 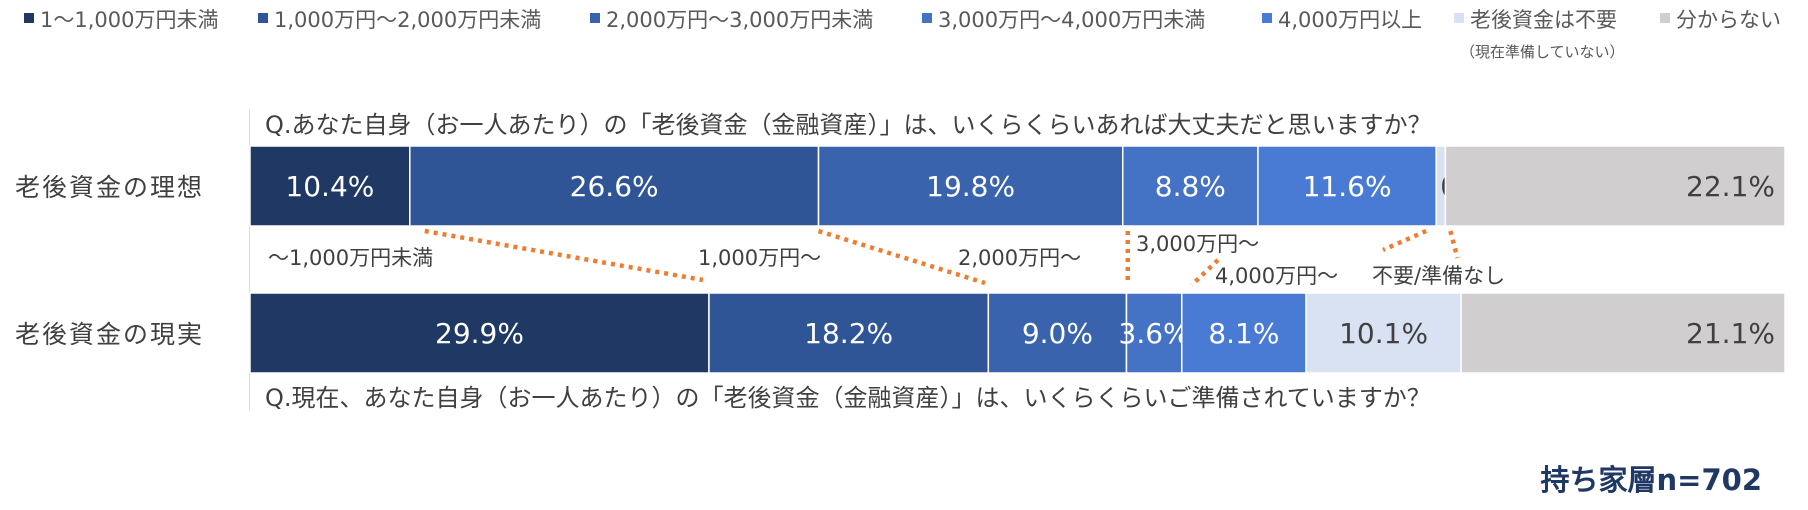 What do you see at coordinates (759, 258) in the screenshot?
I see `connector-label: 1,000万円～` at bounding box center [759, 258].